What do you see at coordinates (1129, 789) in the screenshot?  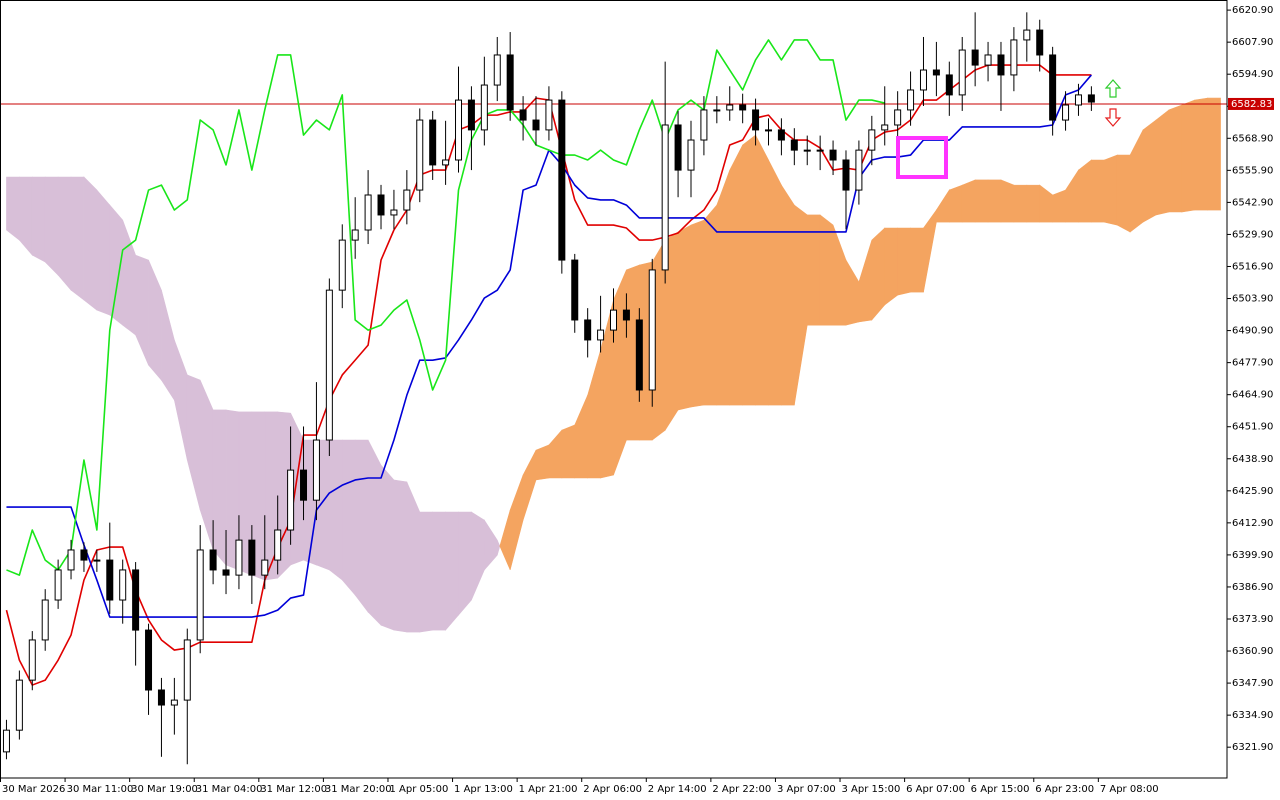 I see `x-tick-label: 7 Apr 08:00` at bounding box center [1129, 789].